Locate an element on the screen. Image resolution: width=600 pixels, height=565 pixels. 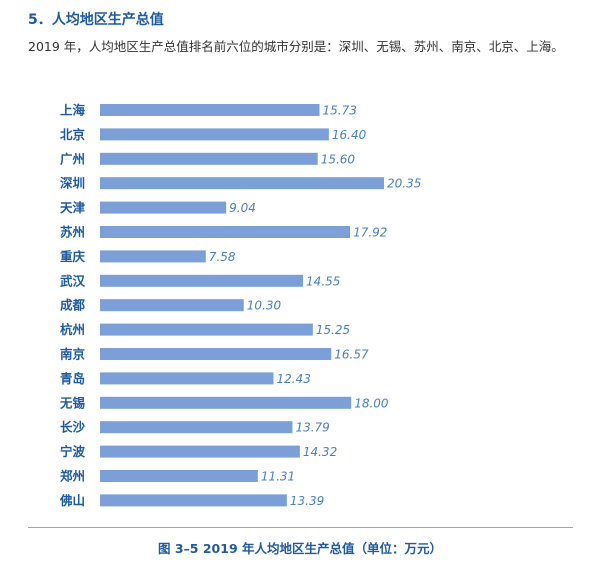
value-label: 16.57 is located at coordinates (351, 355).